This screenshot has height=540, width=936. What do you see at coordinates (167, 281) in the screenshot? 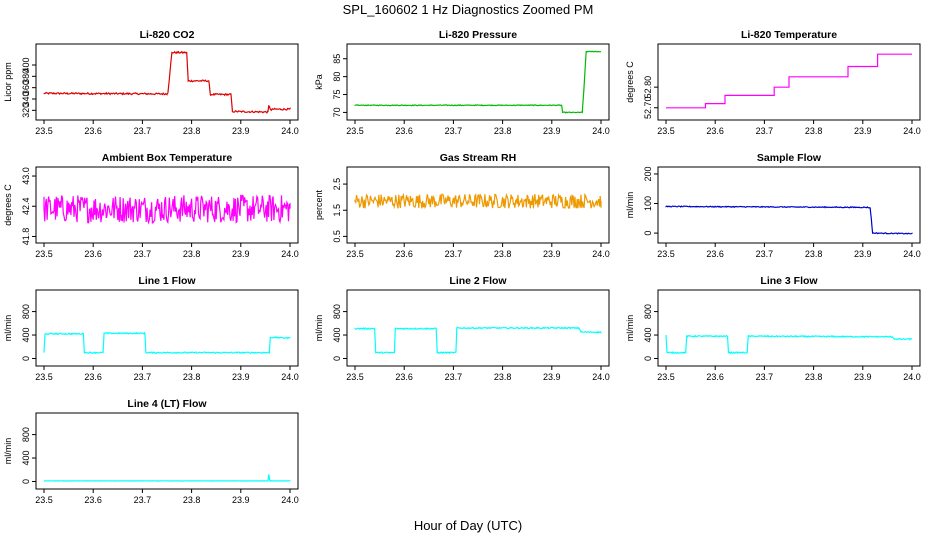
I see `panel-title: Line 1 Flow` at bounding box center [167, 281].